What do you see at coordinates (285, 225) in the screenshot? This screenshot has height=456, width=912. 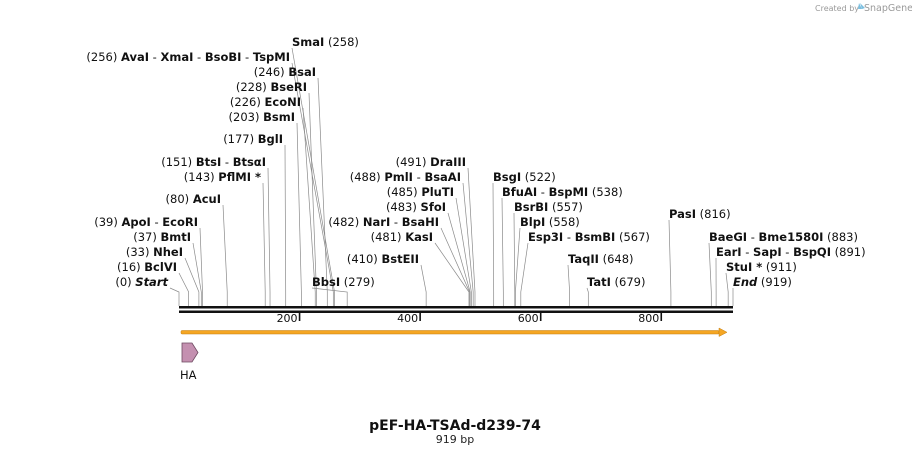 I see `leader-bgli` at bounding box center [285, 225].